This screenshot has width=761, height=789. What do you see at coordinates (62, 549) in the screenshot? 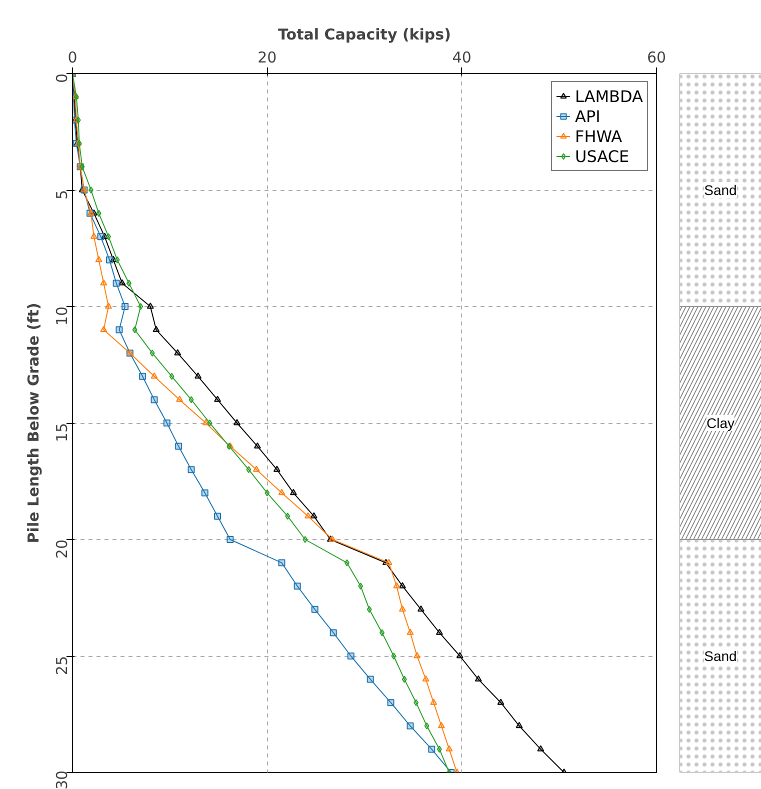
I see `y-tick-label: 20` at bounding box center [62, 549].